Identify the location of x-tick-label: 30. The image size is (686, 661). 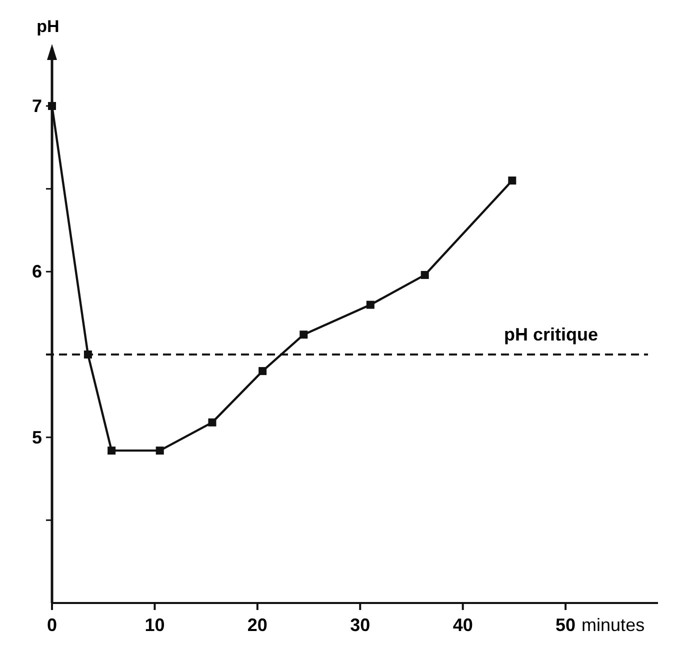
(360, 625).